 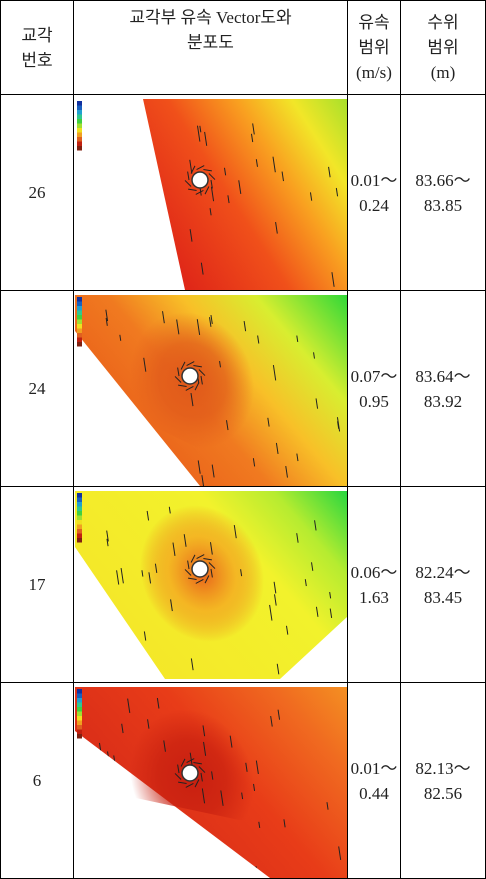 What do you see at coordinates (374, 780) in the screenshot?
I see `velocity-cell: 0.01～ 0.44` at bounding box center [374, 780].